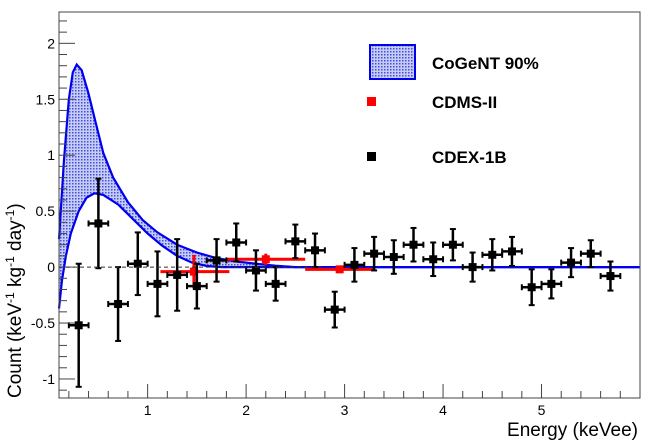  Describe the element at coordinates (46, 211) in the screenshot. I see `y-tick-label: 0.5` at that location.